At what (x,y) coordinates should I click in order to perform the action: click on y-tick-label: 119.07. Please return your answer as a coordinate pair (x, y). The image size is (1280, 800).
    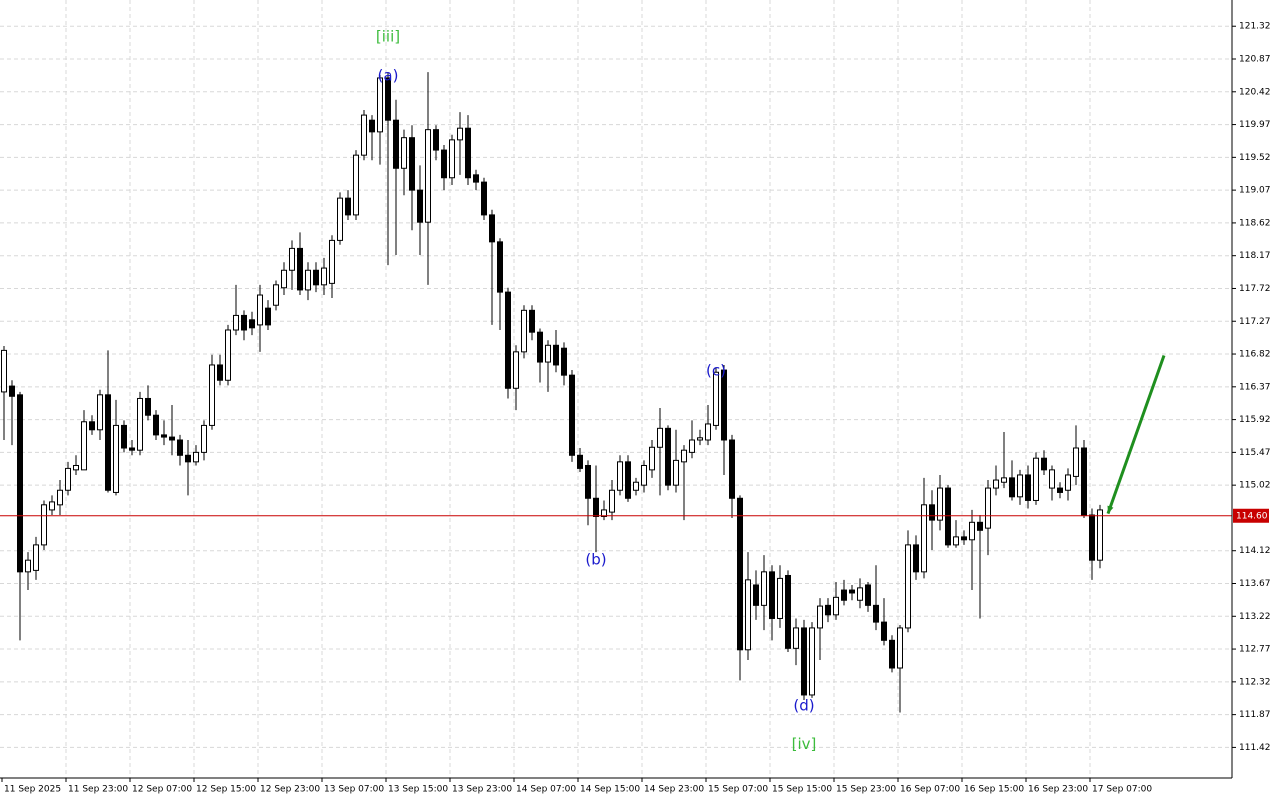
    Looking at the image, I should click on (1255, 191).